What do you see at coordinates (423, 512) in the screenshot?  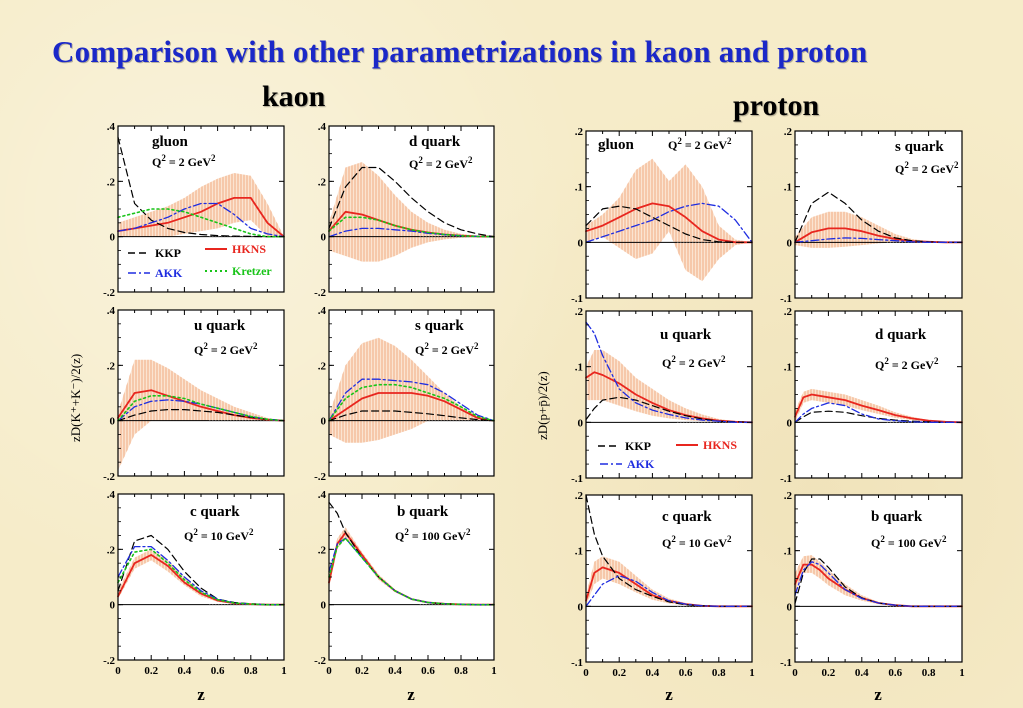 I see `parton-label: b quark` at bounding box center [423, 512].